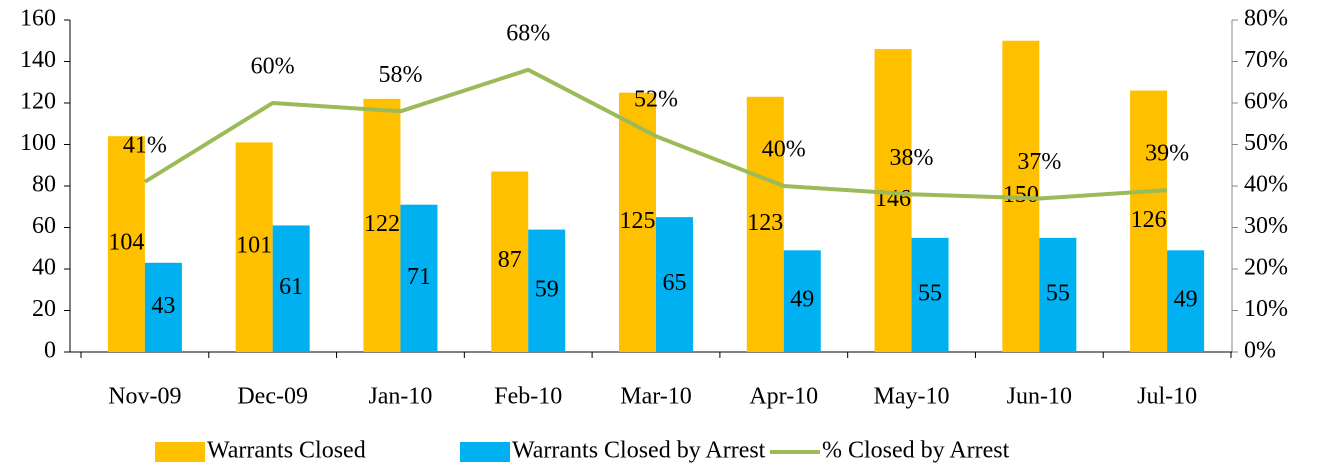 The image size is (1332, 469). Describe the element at coordinates (783, 397) in the screenshot. I see `x-tick-label: Apr-10` at that location.